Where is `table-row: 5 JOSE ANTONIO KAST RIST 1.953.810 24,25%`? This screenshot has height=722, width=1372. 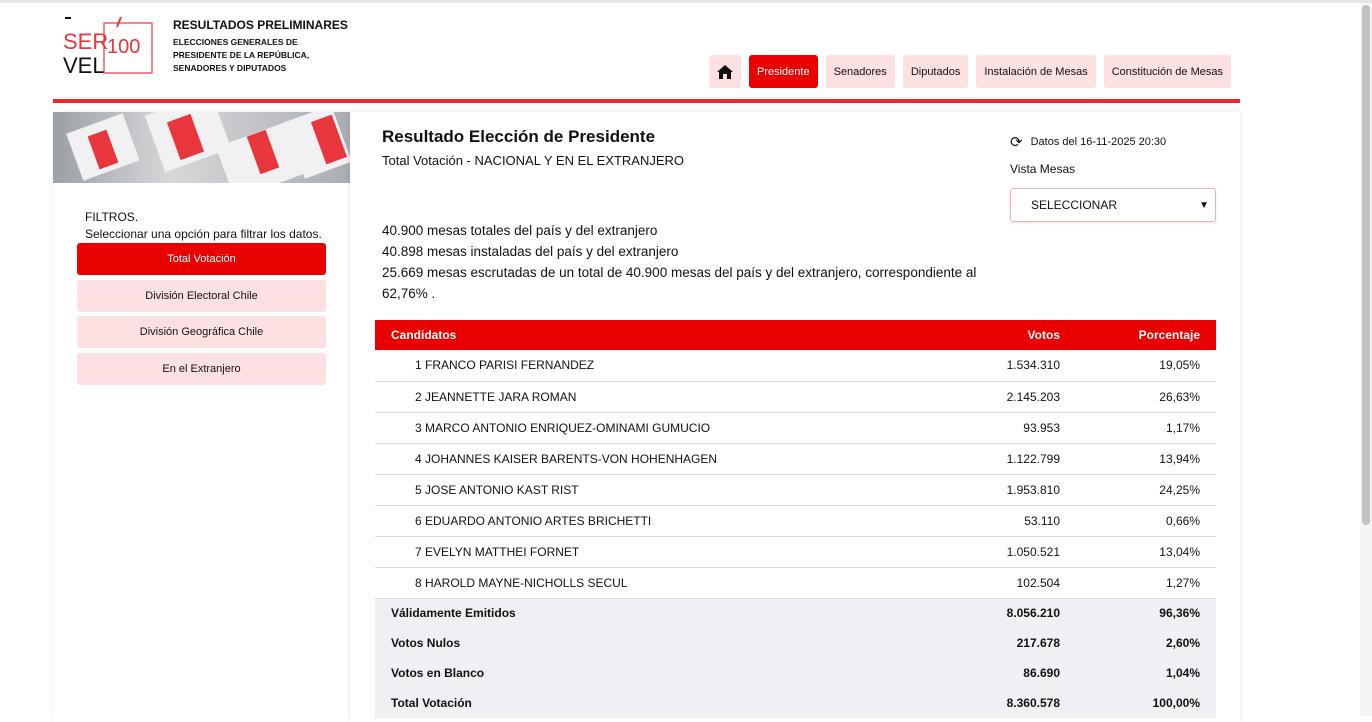
table-row: 5 JOSE ANTONIO KAST RIST 1.953.810 24,25% is located at coordinates (795, 490).